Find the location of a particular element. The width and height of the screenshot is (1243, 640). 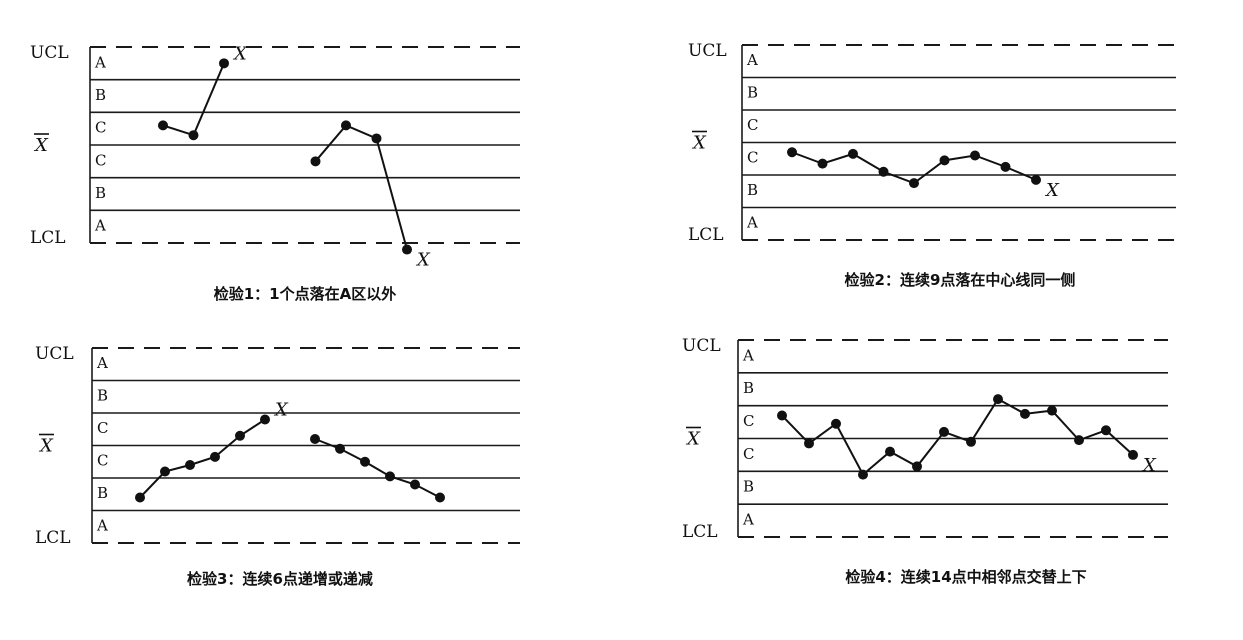

caption-test-2: 检验2：连续9点落在中心线同一侧 is located at coordinates (960, 280).